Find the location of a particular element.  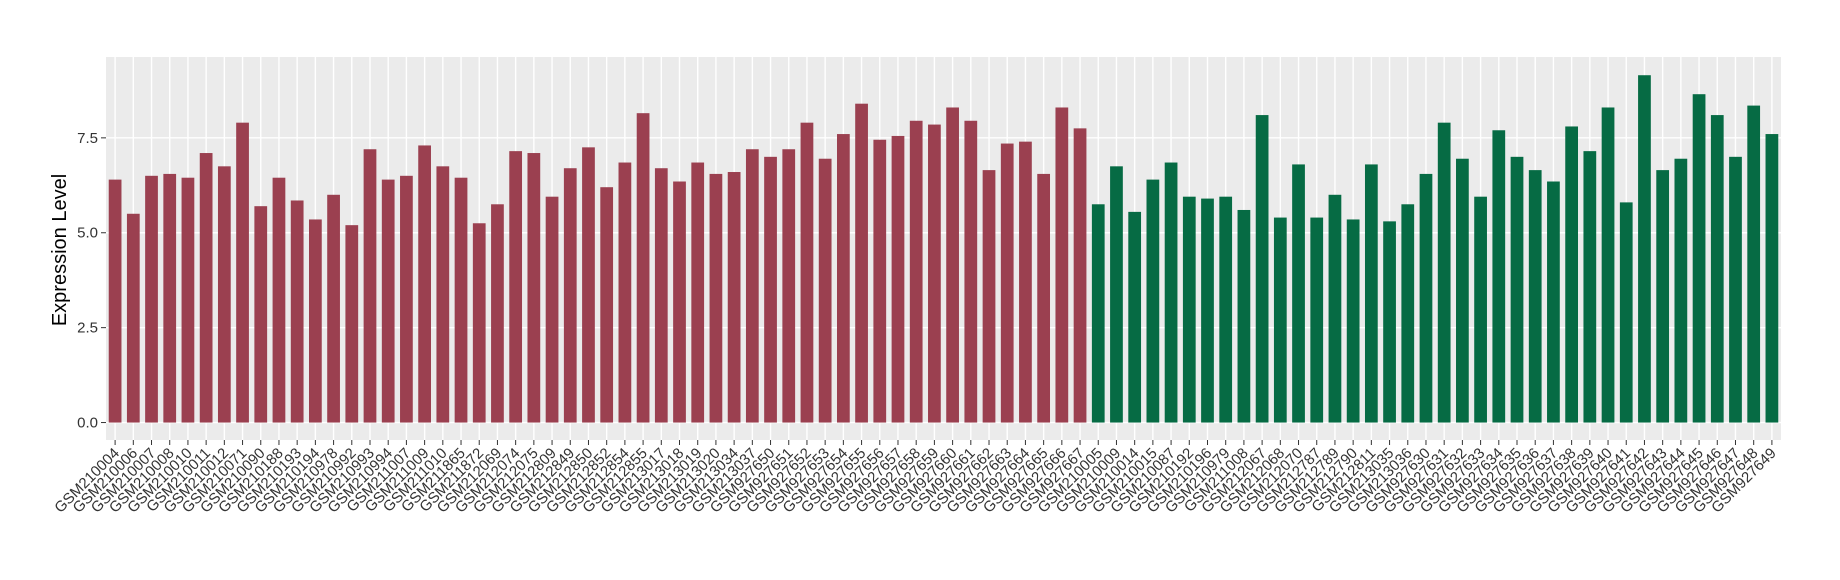

y-tick-label: 2.5 is located at coordinates (87, 328).